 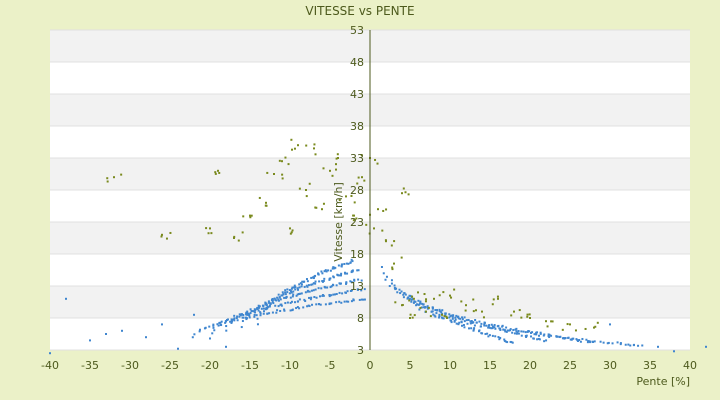 What do you see at coordinates (410, 365) in the screenshot?
I see `x-tick-label: 5` at bounding box center [410, 365].